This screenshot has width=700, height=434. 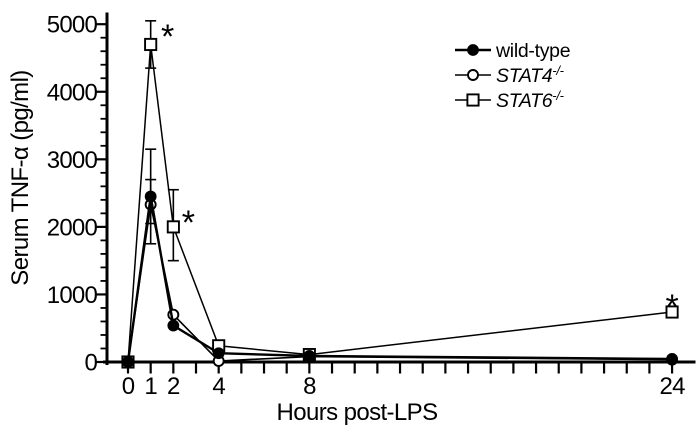 What do you see at coordinates (150, 196) in the screenshot?
I see `marker-wild-type-h1` at bounding box center [150, 196].